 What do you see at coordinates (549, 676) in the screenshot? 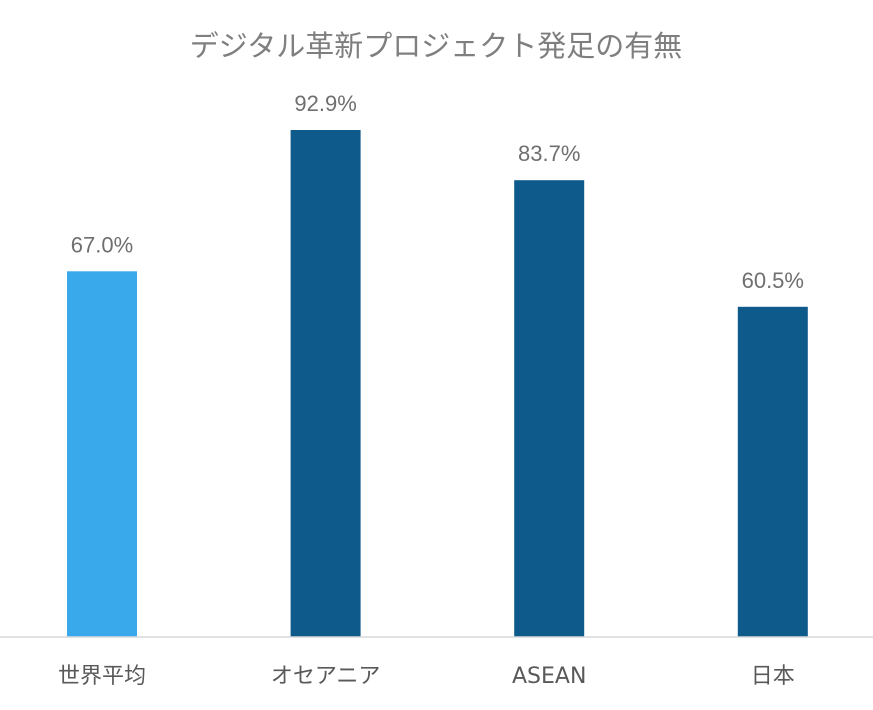
I see `category-label-3: ASEAN` at bounding box center [549, 676].